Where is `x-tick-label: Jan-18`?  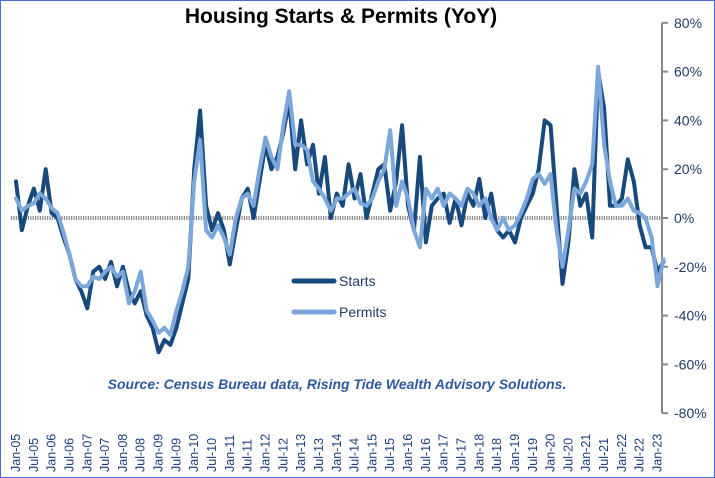 x-tick-label: Jan-18 is located at coordinates (479, 453).